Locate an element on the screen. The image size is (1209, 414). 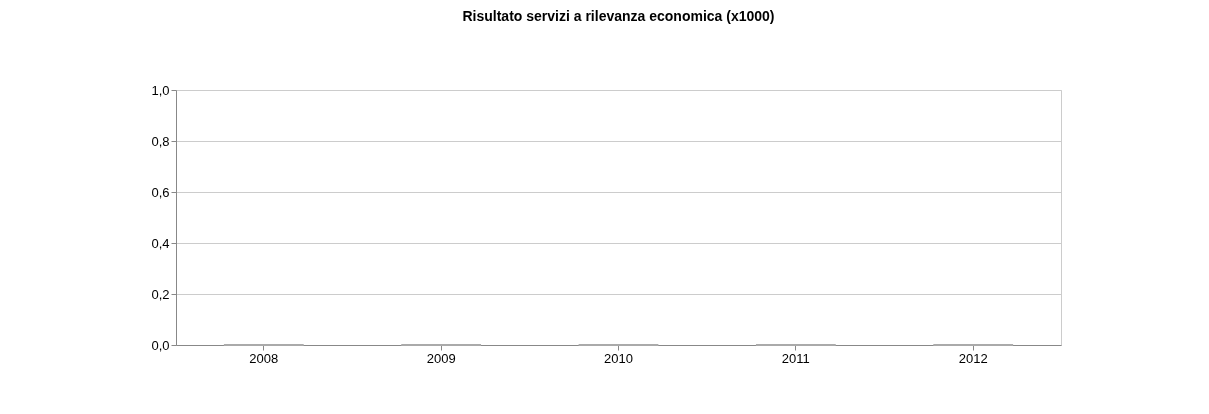
y-tick-label: 0,0 is located at coordinates (160, 345).